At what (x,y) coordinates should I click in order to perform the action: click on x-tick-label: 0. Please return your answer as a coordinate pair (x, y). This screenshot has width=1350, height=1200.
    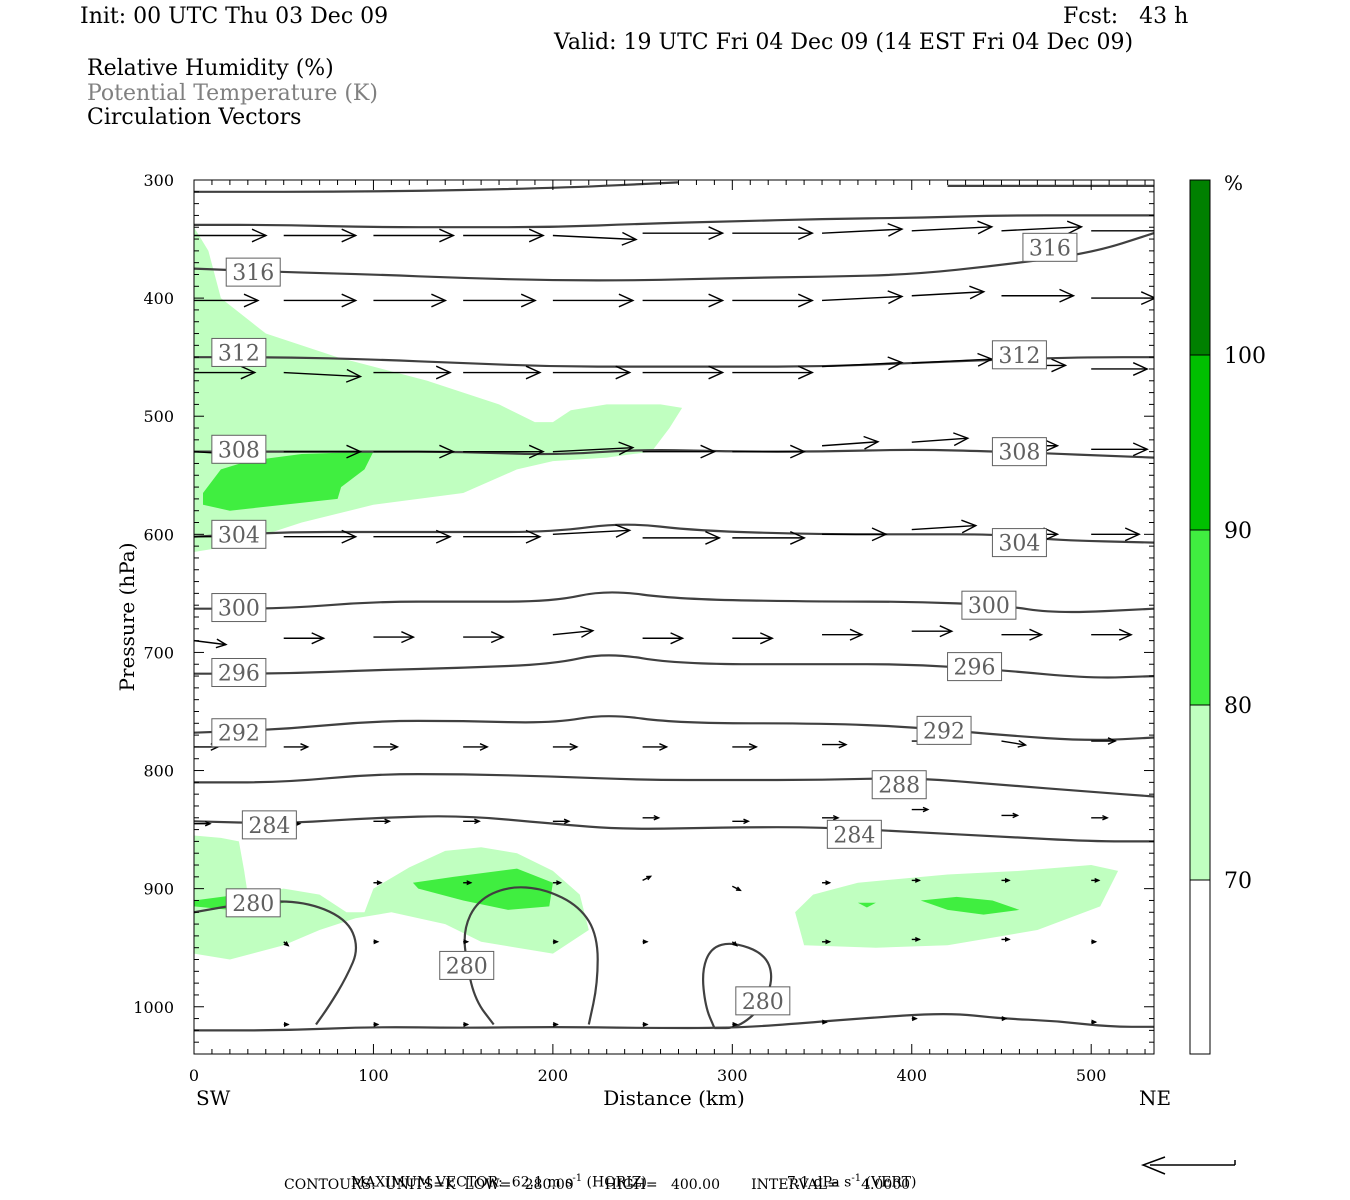
    Looking at the image, I should click on (194, 1075).